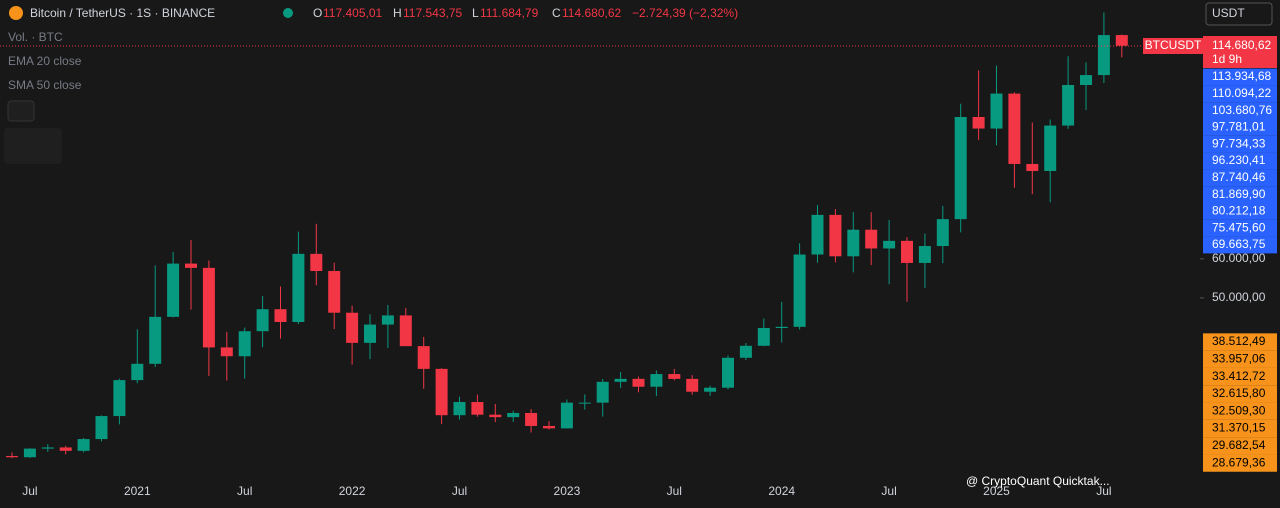 This screenshot has height=508, width=1280. I want to click on ohlc-value: 114.680,62, so click(591, 13).